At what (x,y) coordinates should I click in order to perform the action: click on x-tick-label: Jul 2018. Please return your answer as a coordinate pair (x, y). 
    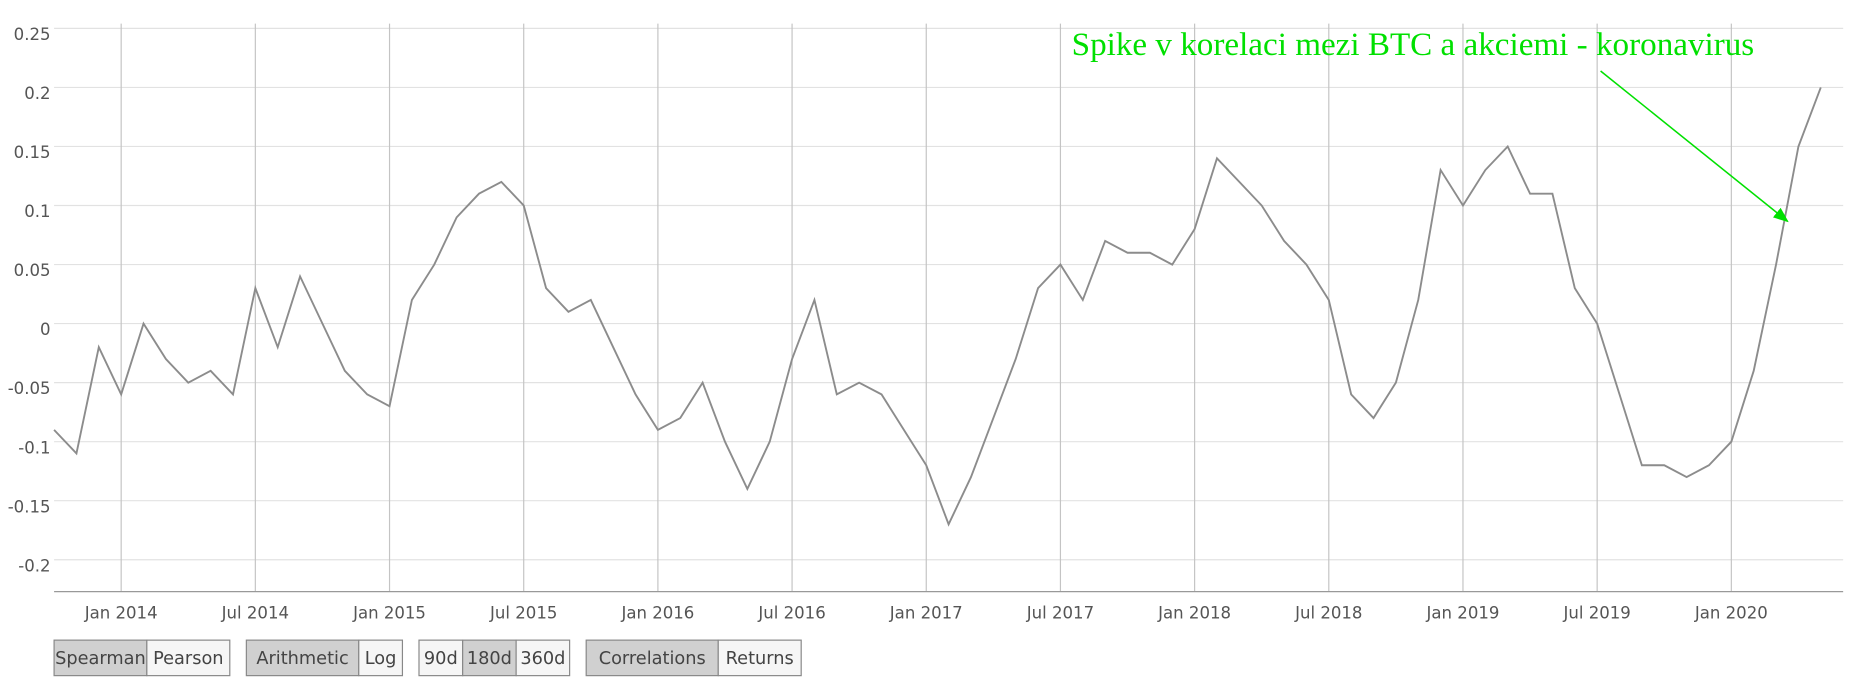
    Looking at the image, I should click on (1328, 613).